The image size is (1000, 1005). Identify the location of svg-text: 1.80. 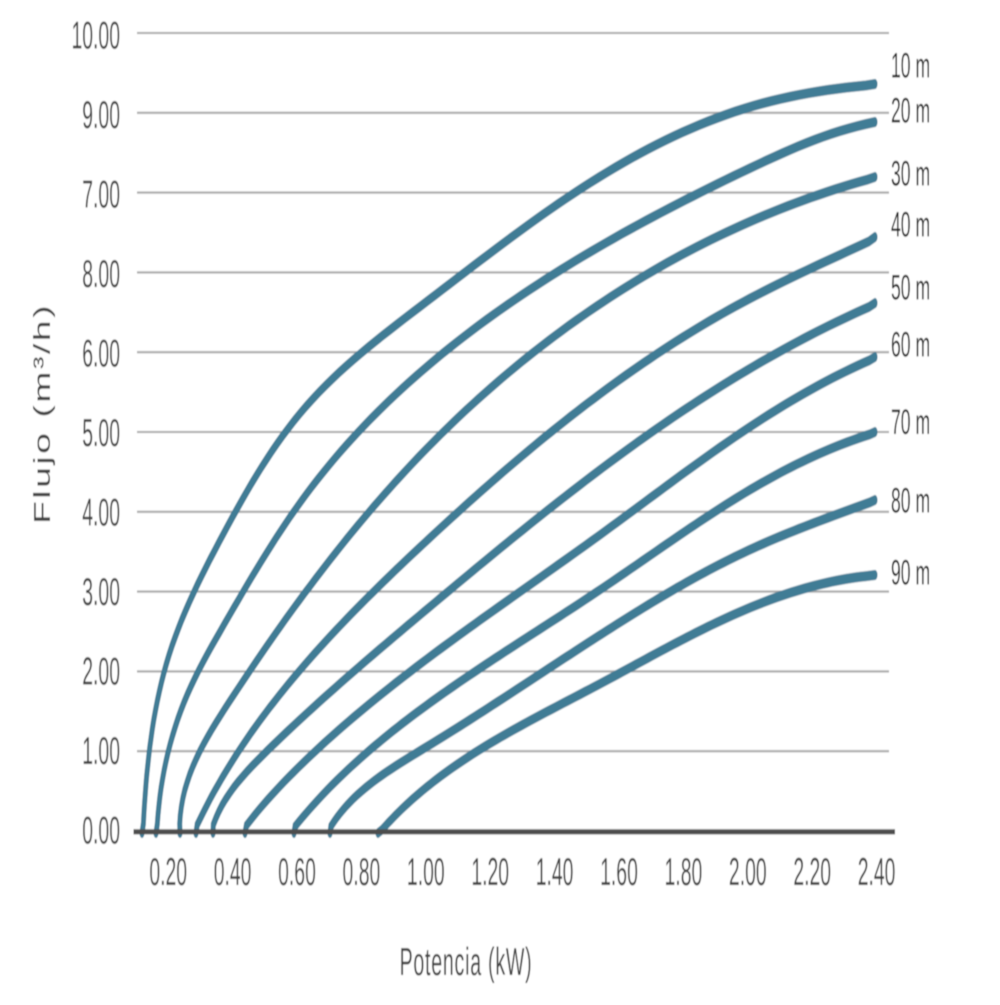
(684, 872).